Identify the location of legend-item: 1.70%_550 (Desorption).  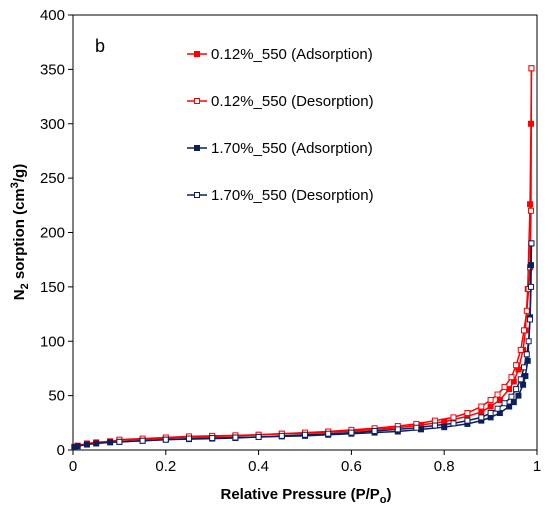
(280, 195).